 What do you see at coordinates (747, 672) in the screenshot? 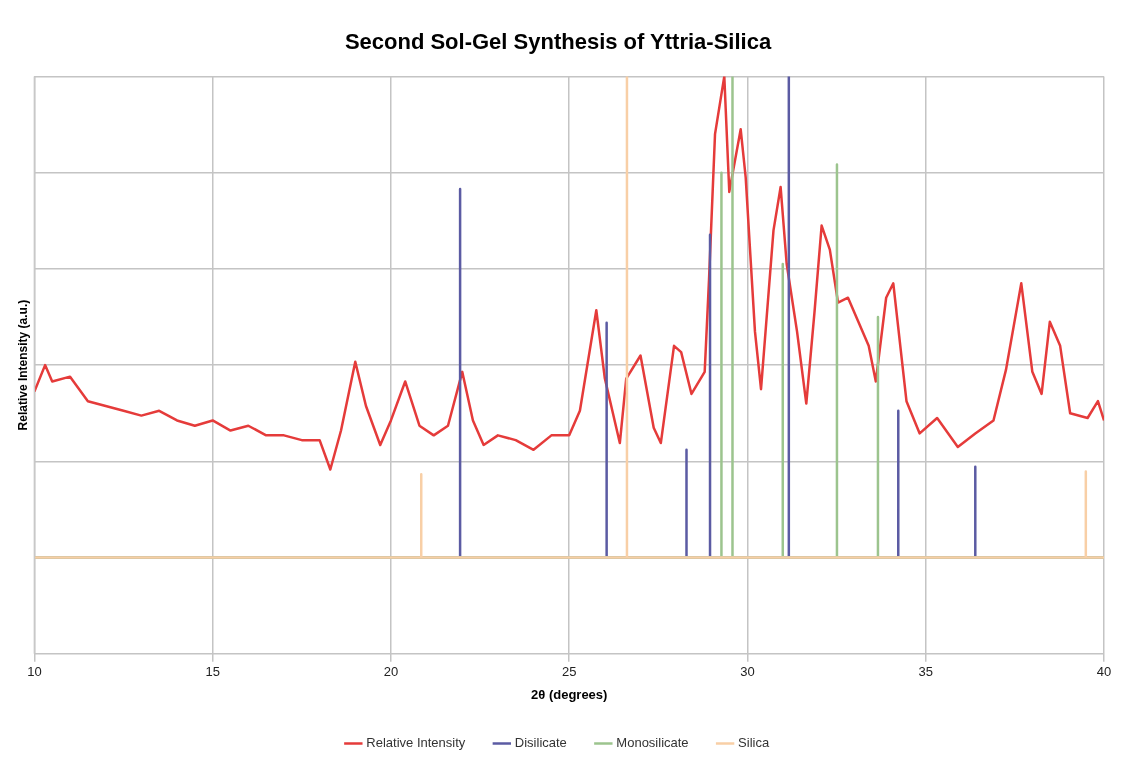
I see `x-tick-label: 30` at bounding box center [747, 672].